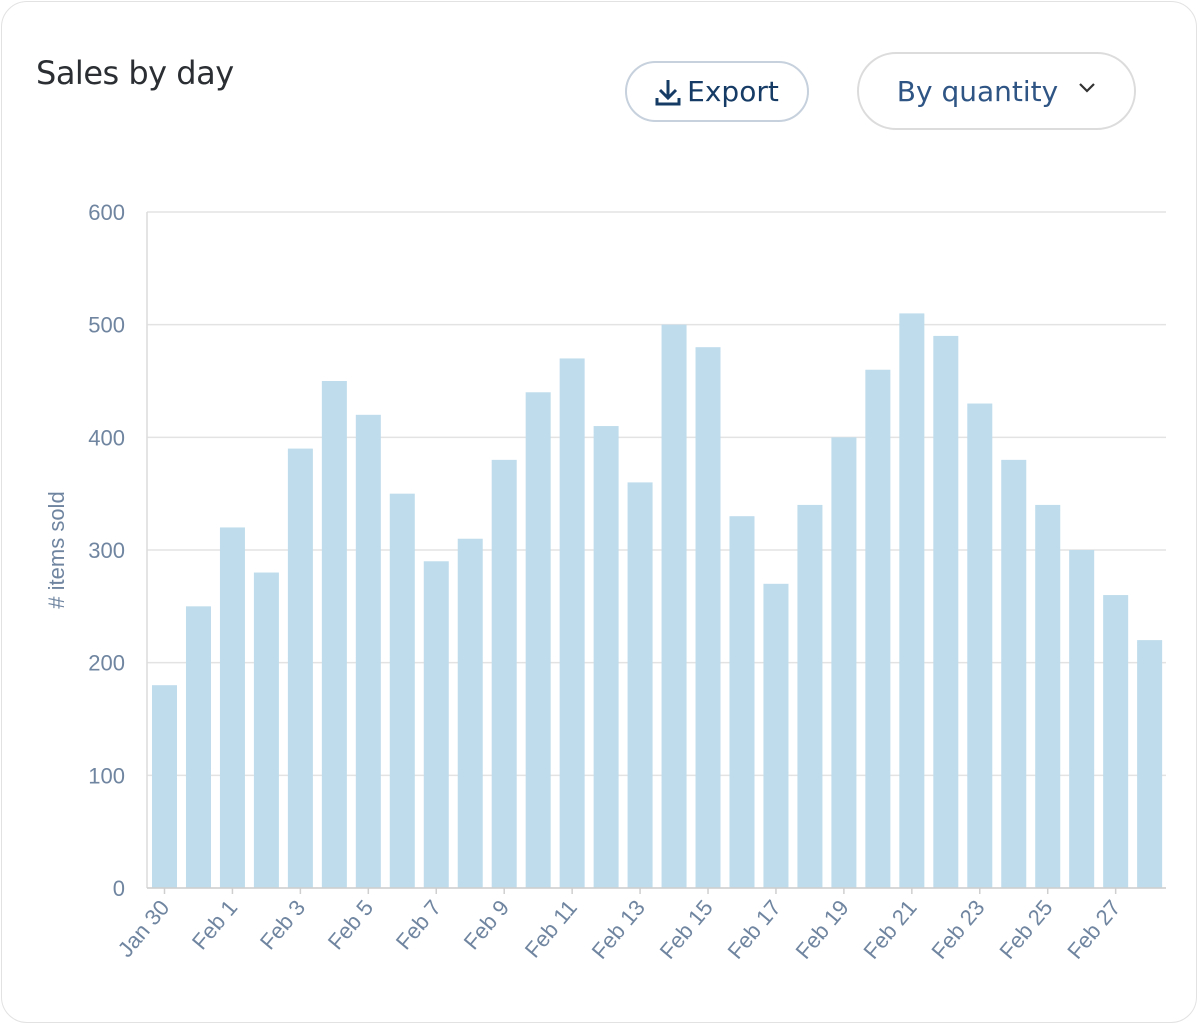 The height and width of the screenshot is (1026, 1200). What do you see at coordinates (56, 549) in the screenshot?
I see `y-axis-label: # items sold` at bounding box center [56, 549].